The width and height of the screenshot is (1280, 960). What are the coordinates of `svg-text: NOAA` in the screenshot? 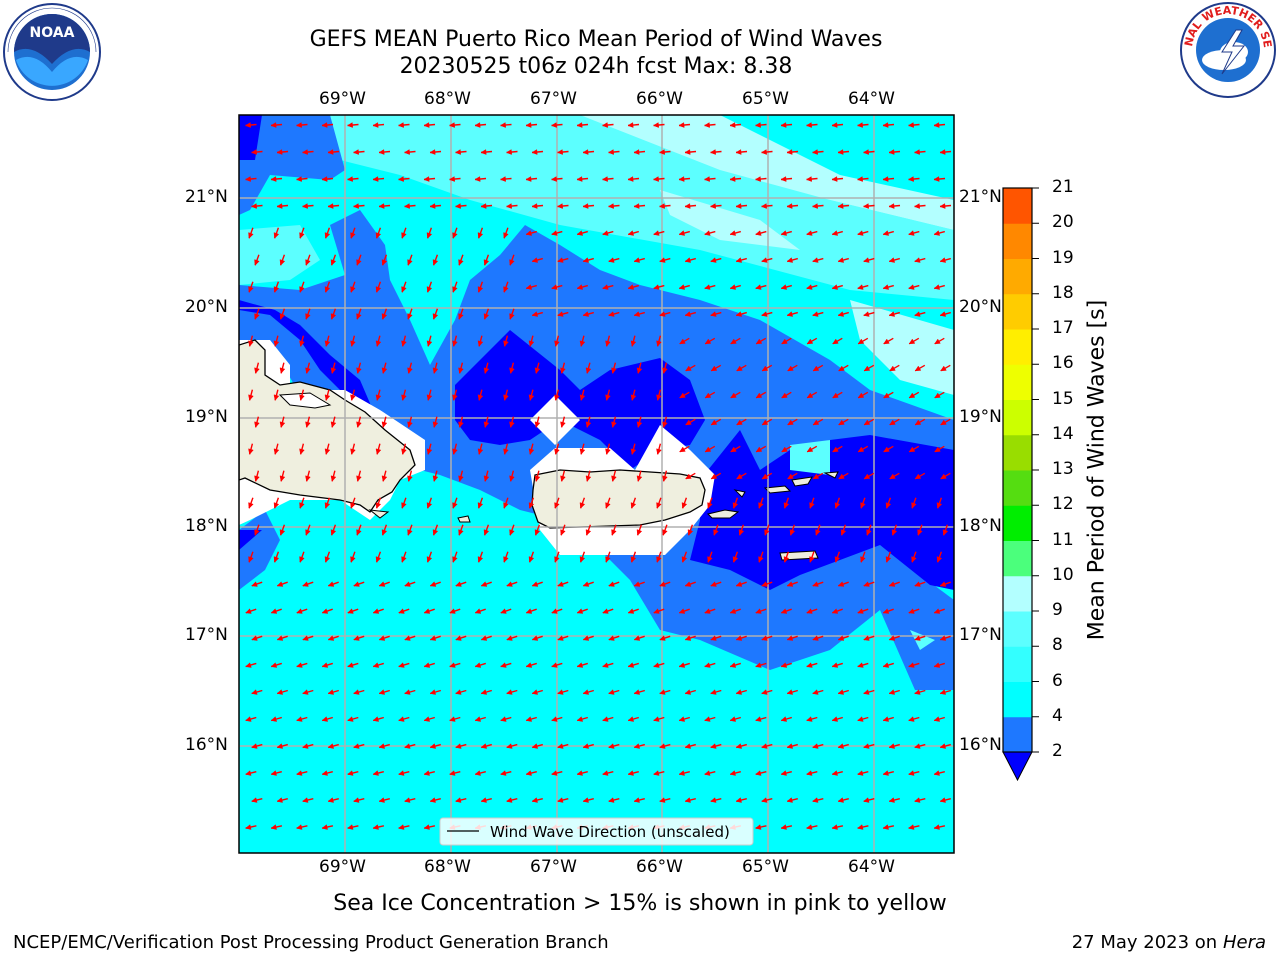 It's located at (52, 33).